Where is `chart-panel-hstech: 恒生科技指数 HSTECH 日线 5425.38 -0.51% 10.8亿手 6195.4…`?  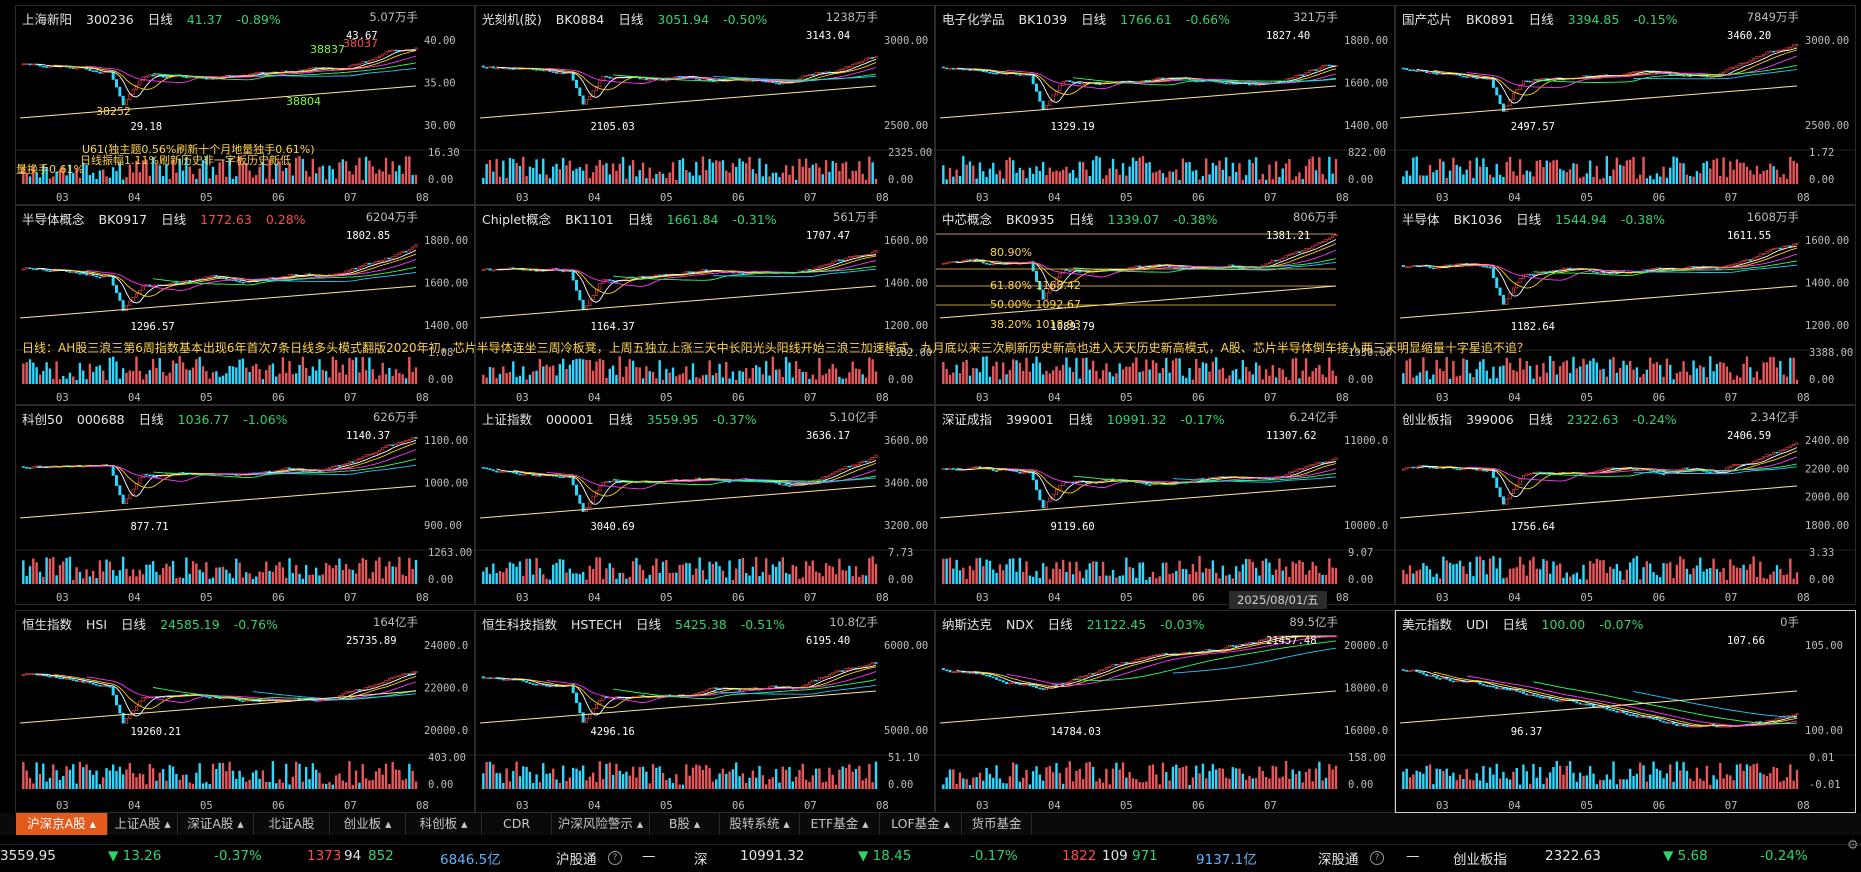 chart-panel-hstech: 恒生科技指数 HSTECH 日线 5425.38 -0.51% 10.8亿手 6195.4… is located at coordinates (705, 711).